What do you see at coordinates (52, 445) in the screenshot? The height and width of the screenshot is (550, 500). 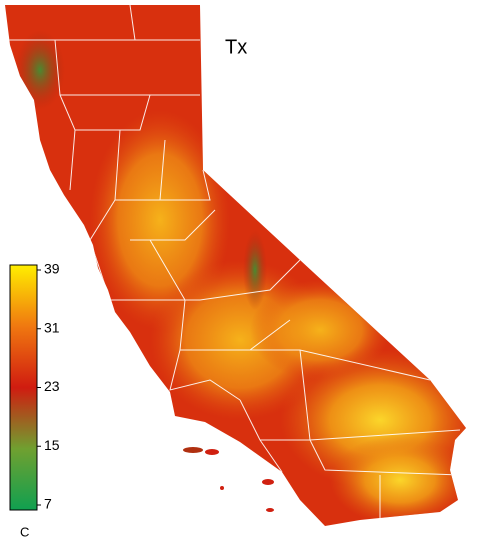 I see `colorbar-tick-label: 15` at bounding box center [52, 445].